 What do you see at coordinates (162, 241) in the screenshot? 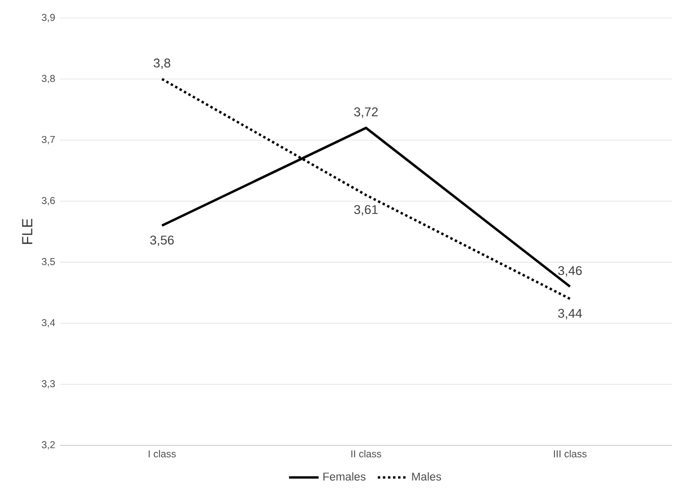
I see `data-label: 3,56` at bounding box center [162, 241].